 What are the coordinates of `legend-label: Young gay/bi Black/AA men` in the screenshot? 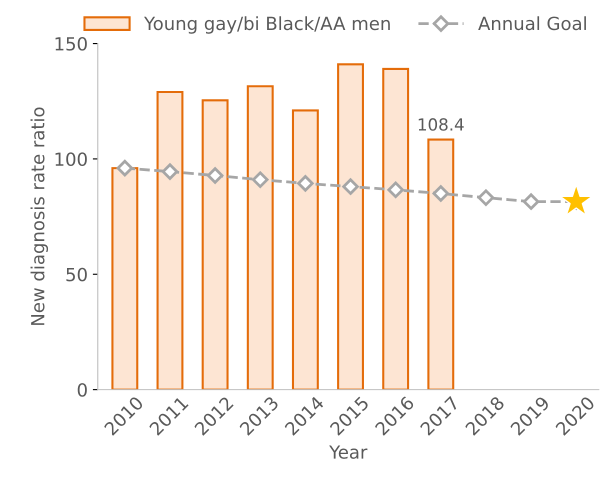 It's located at (267, 25).